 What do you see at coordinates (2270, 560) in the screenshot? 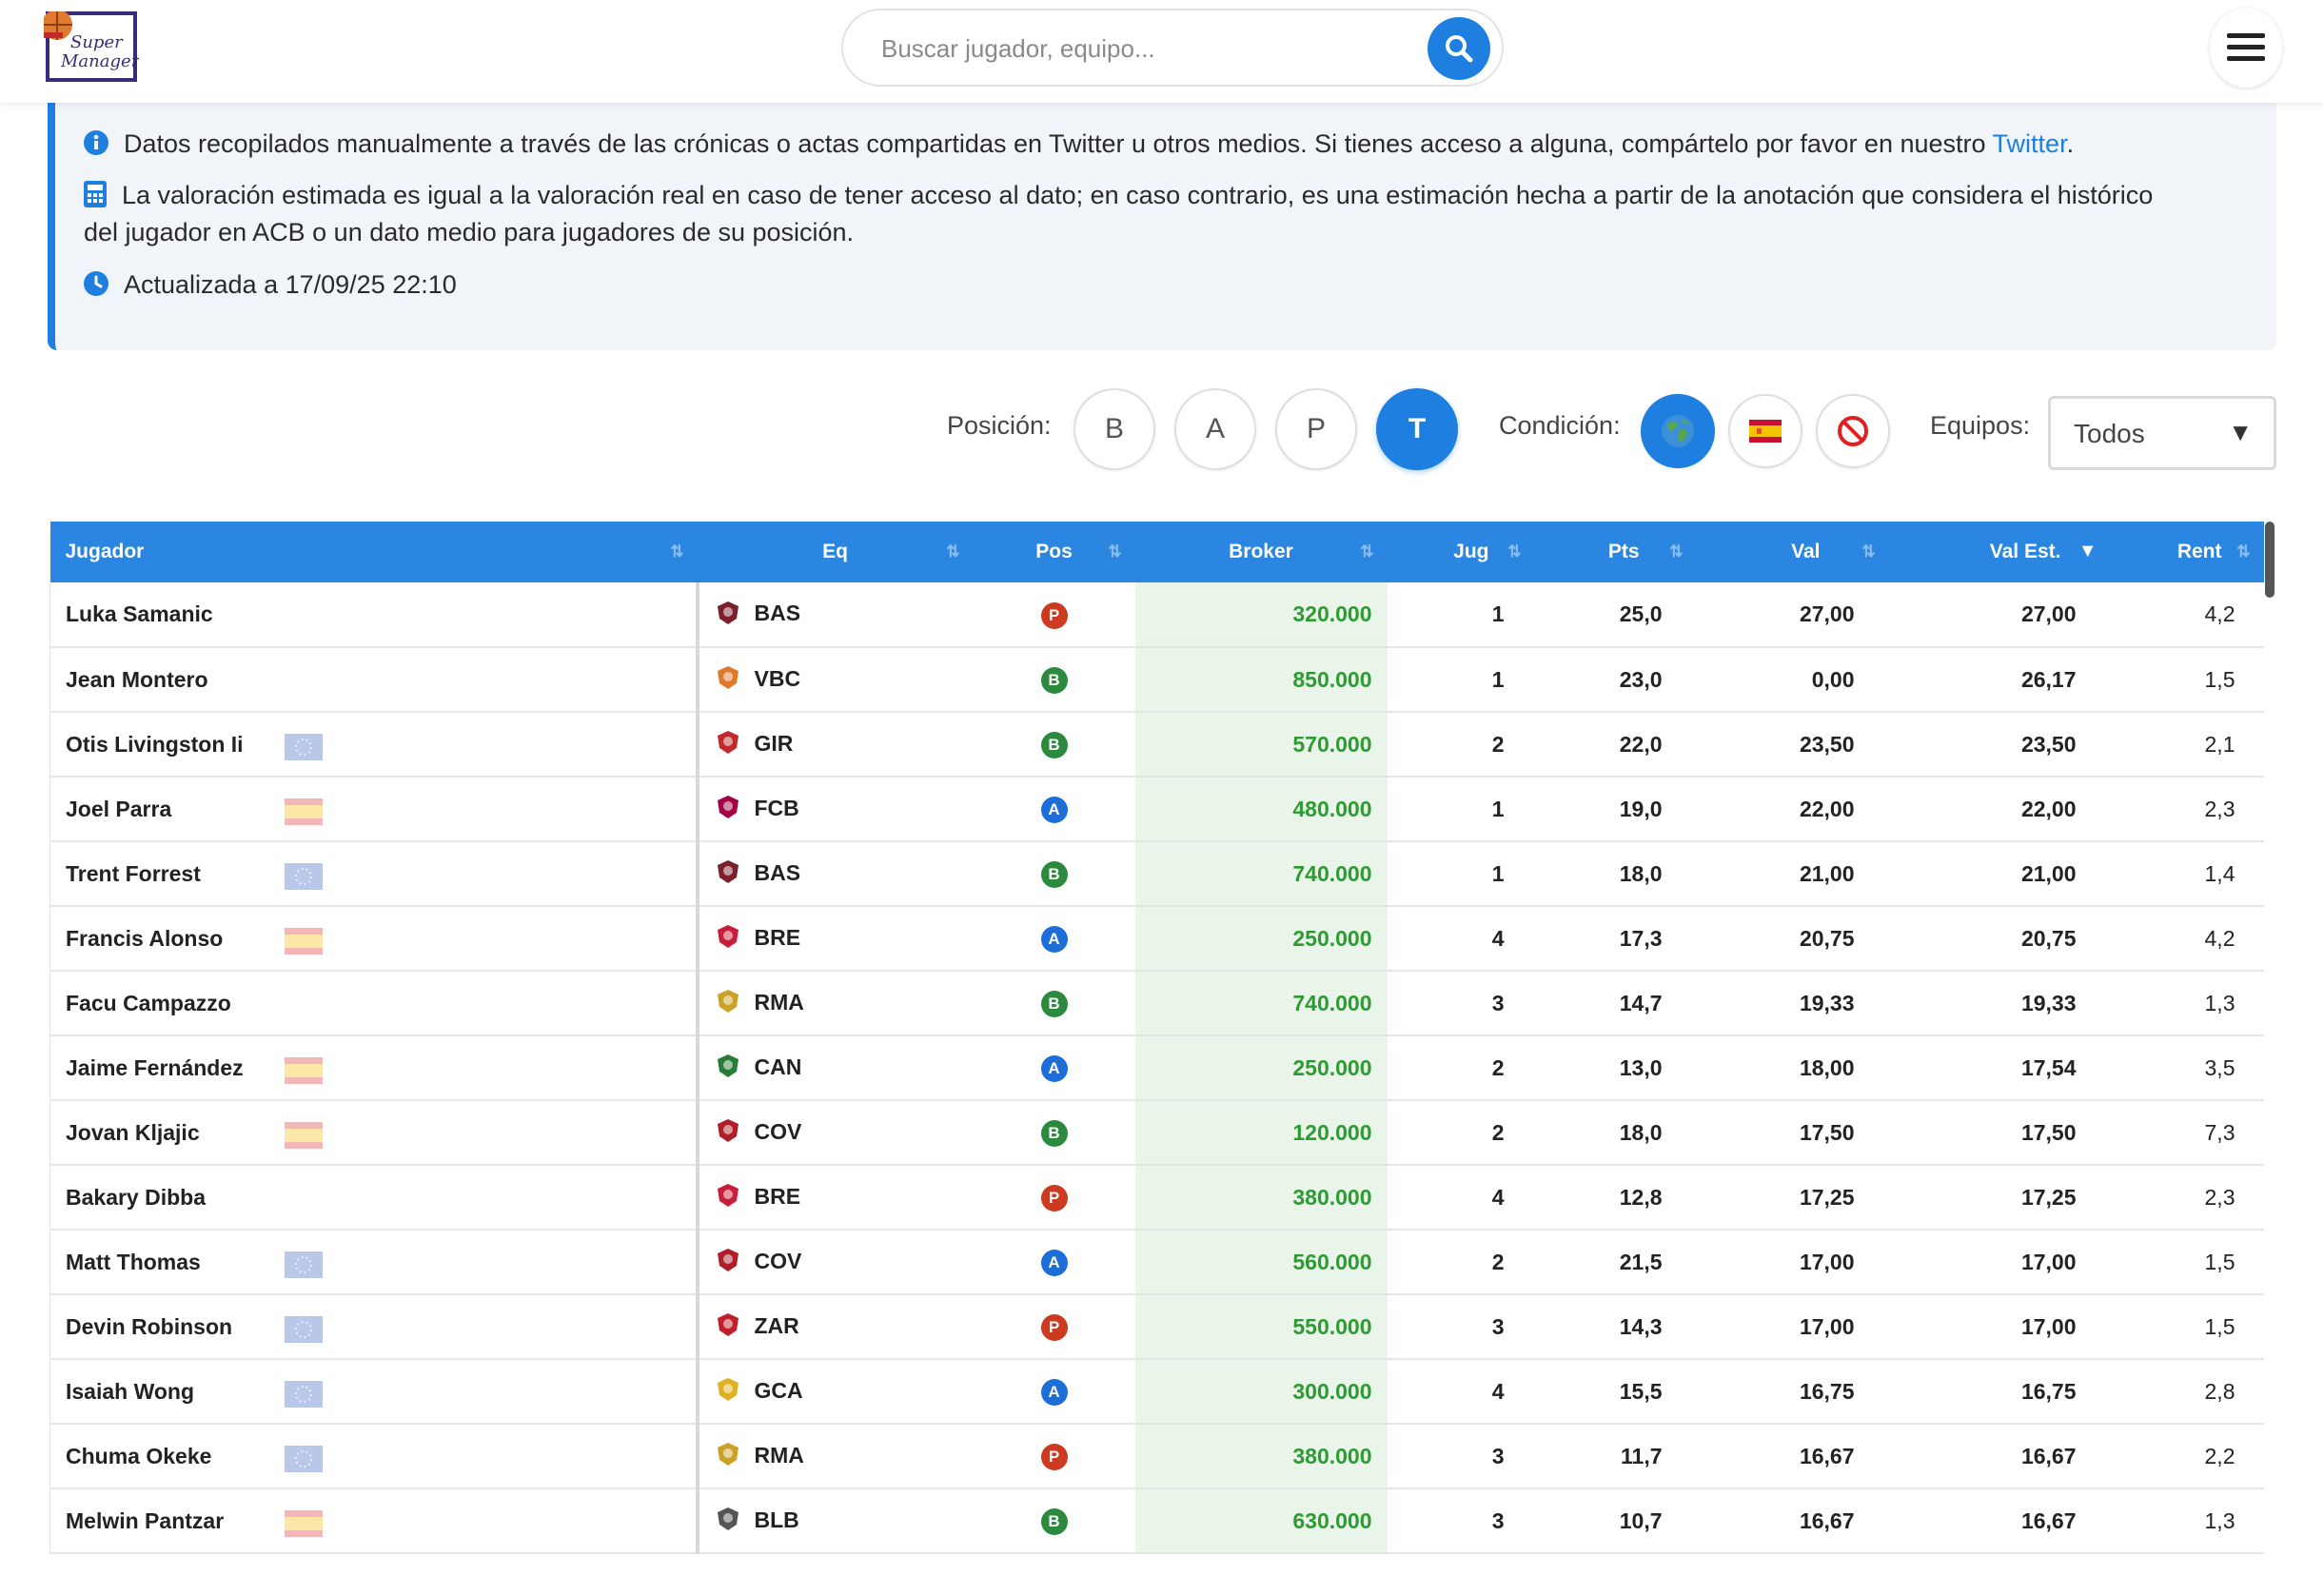
I see `table-scrollbar` at bounding box center [2270, 560].